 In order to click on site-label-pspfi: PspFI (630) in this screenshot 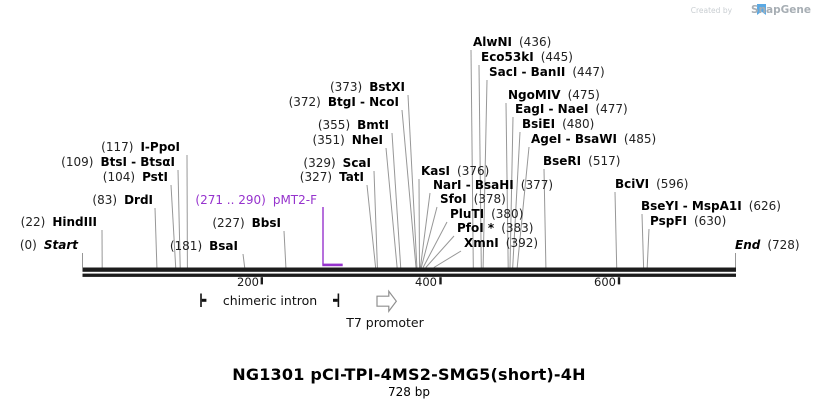, I will do `click(688, 221)`.